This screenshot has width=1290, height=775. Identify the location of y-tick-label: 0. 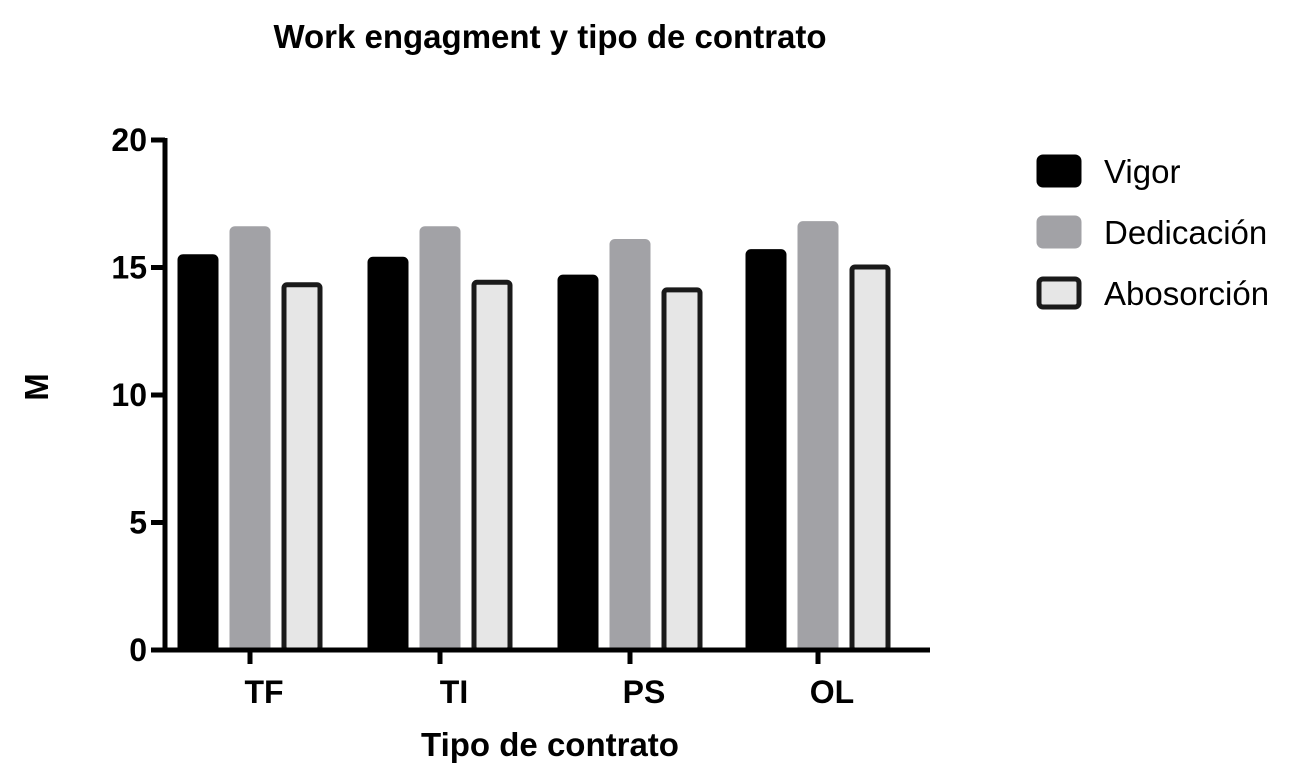
(138, 650).